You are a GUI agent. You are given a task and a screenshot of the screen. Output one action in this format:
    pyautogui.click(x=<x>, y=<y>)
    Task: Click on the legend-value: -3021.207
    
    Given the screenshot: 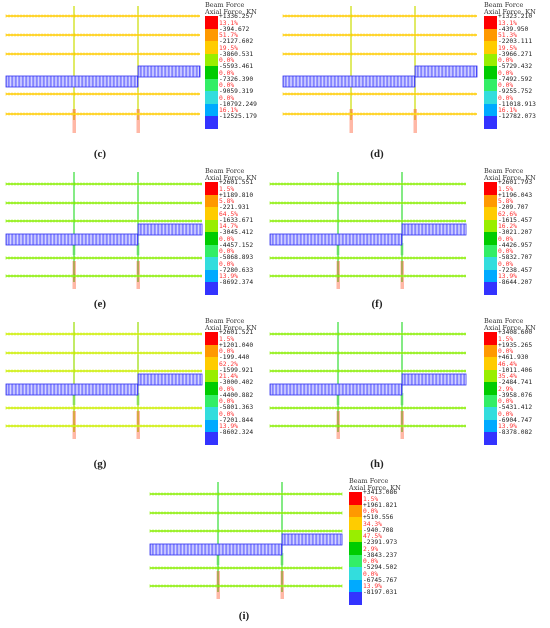 What is the action you would take?
    pyautogui.click(x=515, y=232)
    